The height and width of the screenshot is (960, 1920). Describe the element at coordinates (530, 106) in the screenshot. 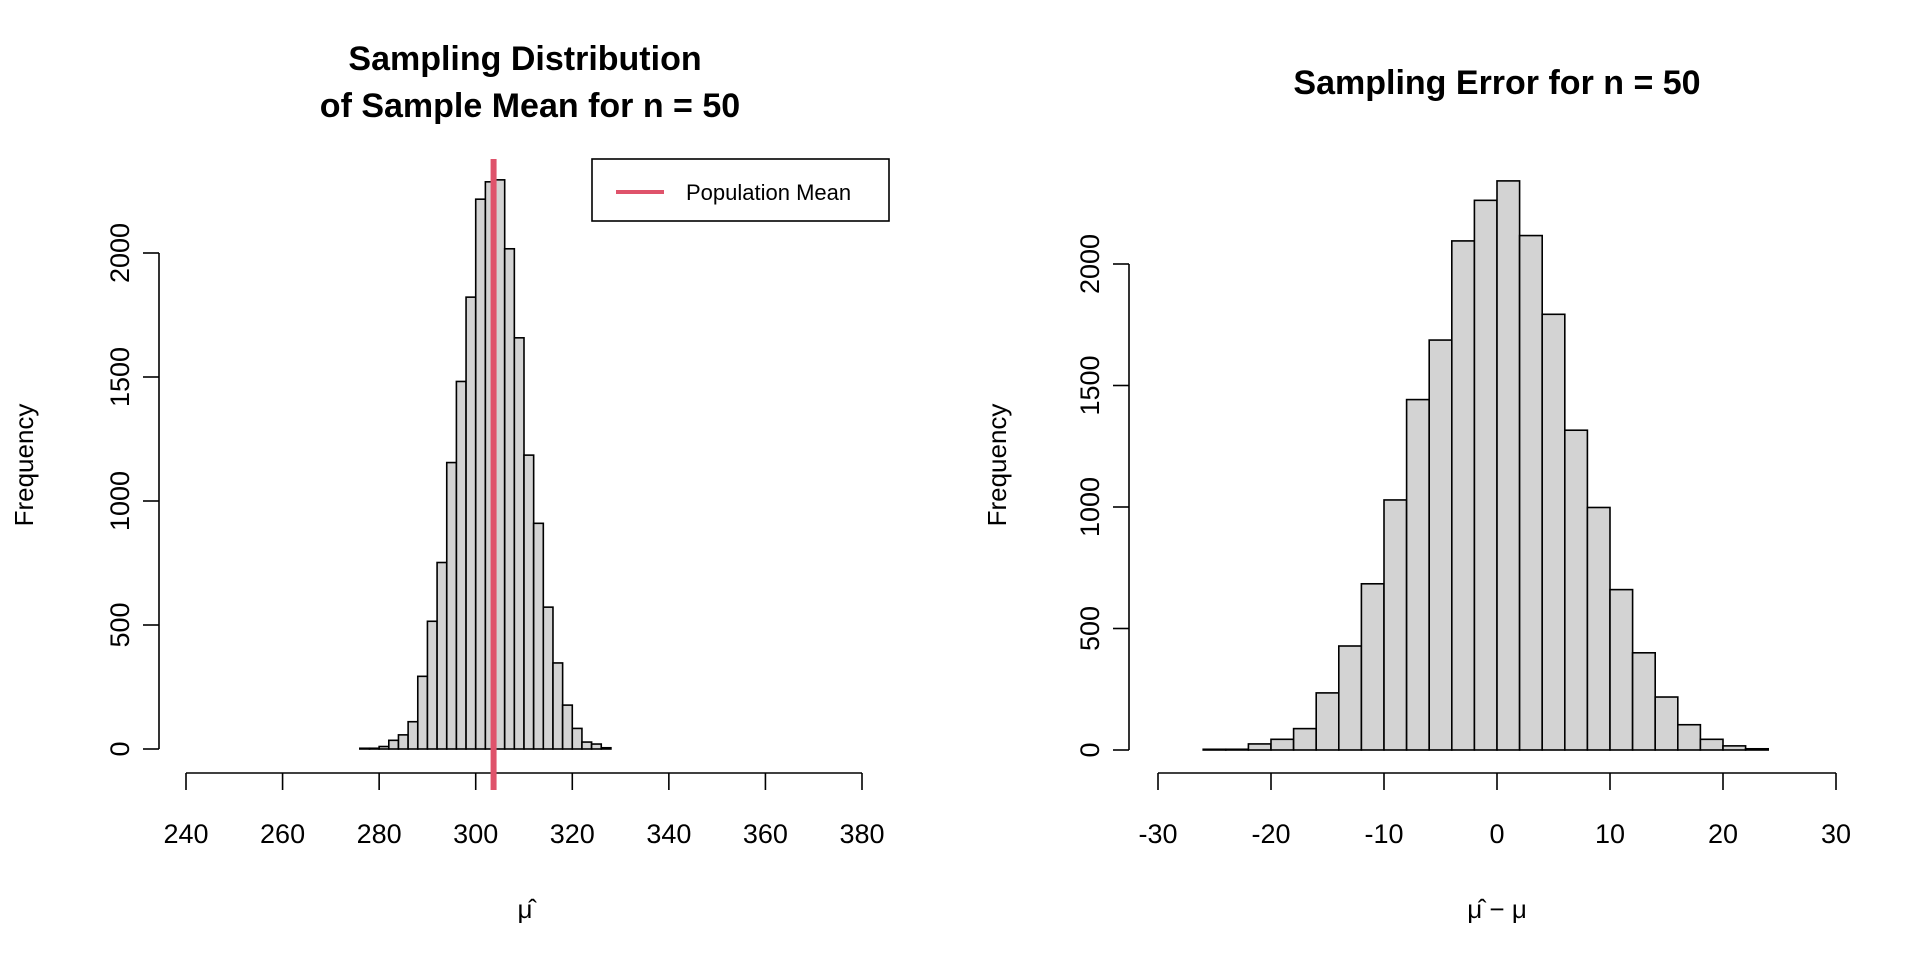

I see `chart-title-line-2: of Sample Mean for n = 50` at that location.